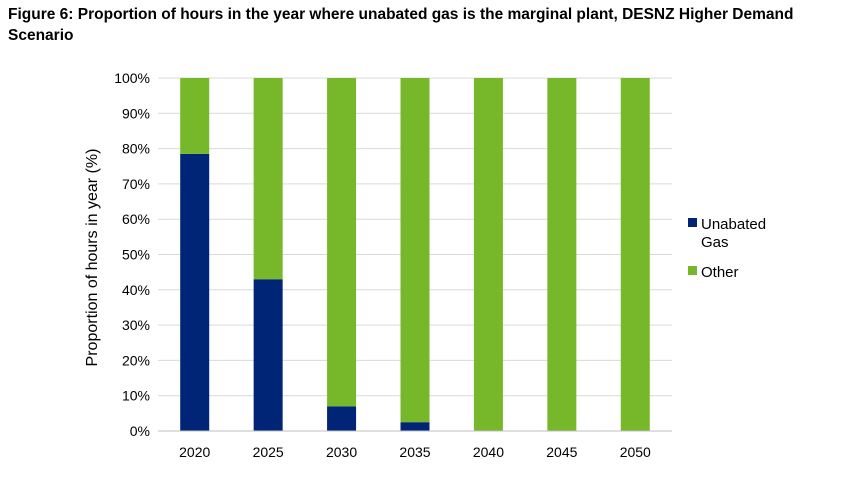 This screenshot has height=478, width=850. What do you see at coordinates (635, 452) in the screenshot?
I see `x-tick-label: 2050` at bounding box center [635, 452].